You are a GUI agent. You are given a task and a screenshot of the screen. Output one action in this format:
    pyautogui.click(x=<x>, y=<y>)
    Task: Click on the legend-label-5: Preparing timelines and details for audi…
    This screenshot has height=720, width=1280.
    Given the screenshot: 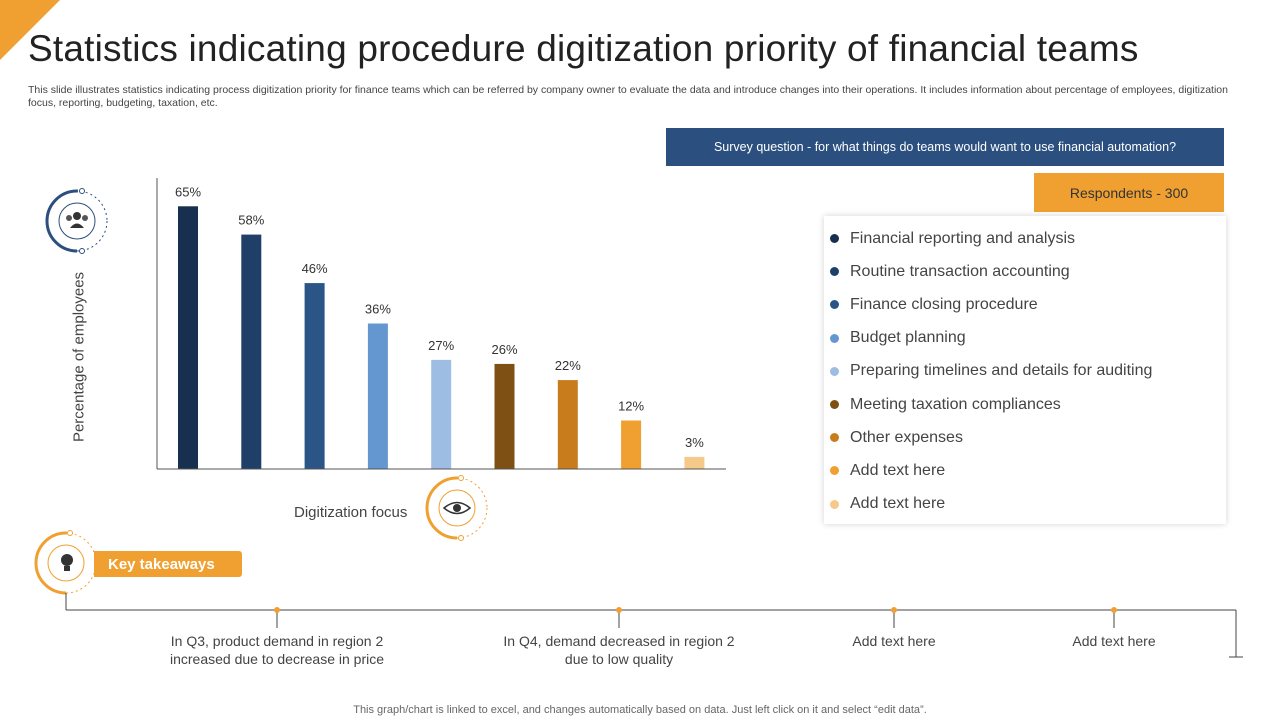 What is the action you would take?
    pyautogui.click(x=1001, y=371)
    